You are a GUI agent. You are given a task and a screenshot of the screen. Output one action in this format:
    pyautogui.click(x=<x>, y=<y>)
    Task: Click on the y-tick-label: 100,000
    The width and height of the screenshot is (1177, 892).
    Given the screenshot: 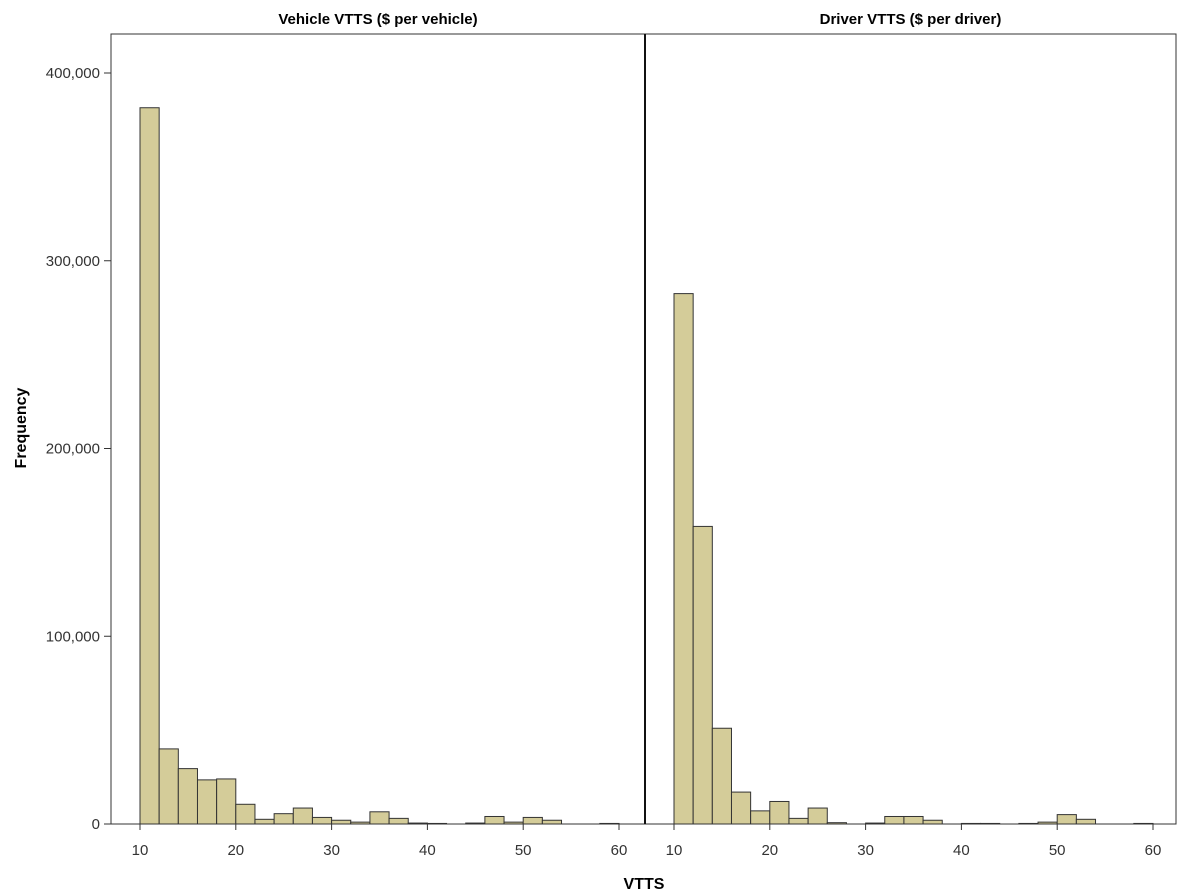 What is the action you would take?
    pyautogui.click(x=73, y=636)
    